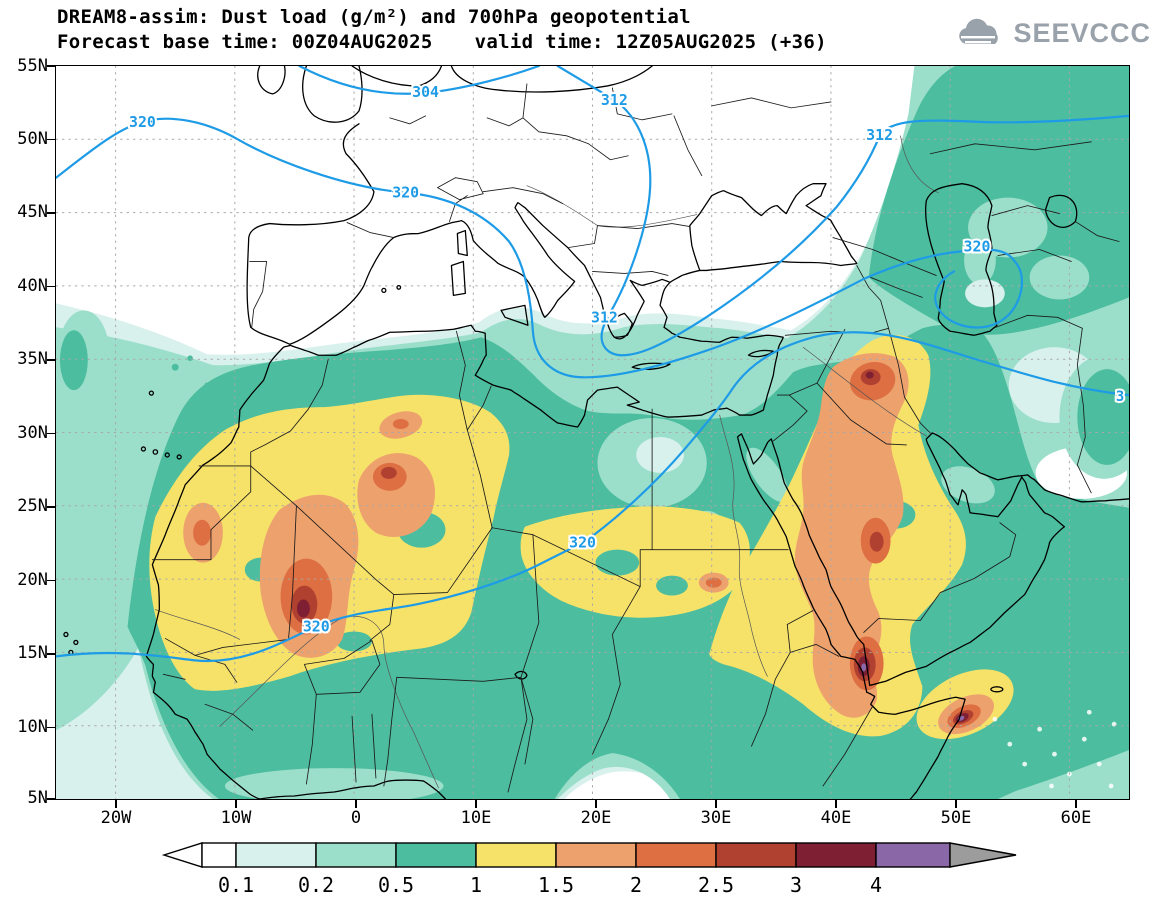 This screenshot has width=1165, height=907. I want to click on colorbar-arrow-low, so click(182, 855).